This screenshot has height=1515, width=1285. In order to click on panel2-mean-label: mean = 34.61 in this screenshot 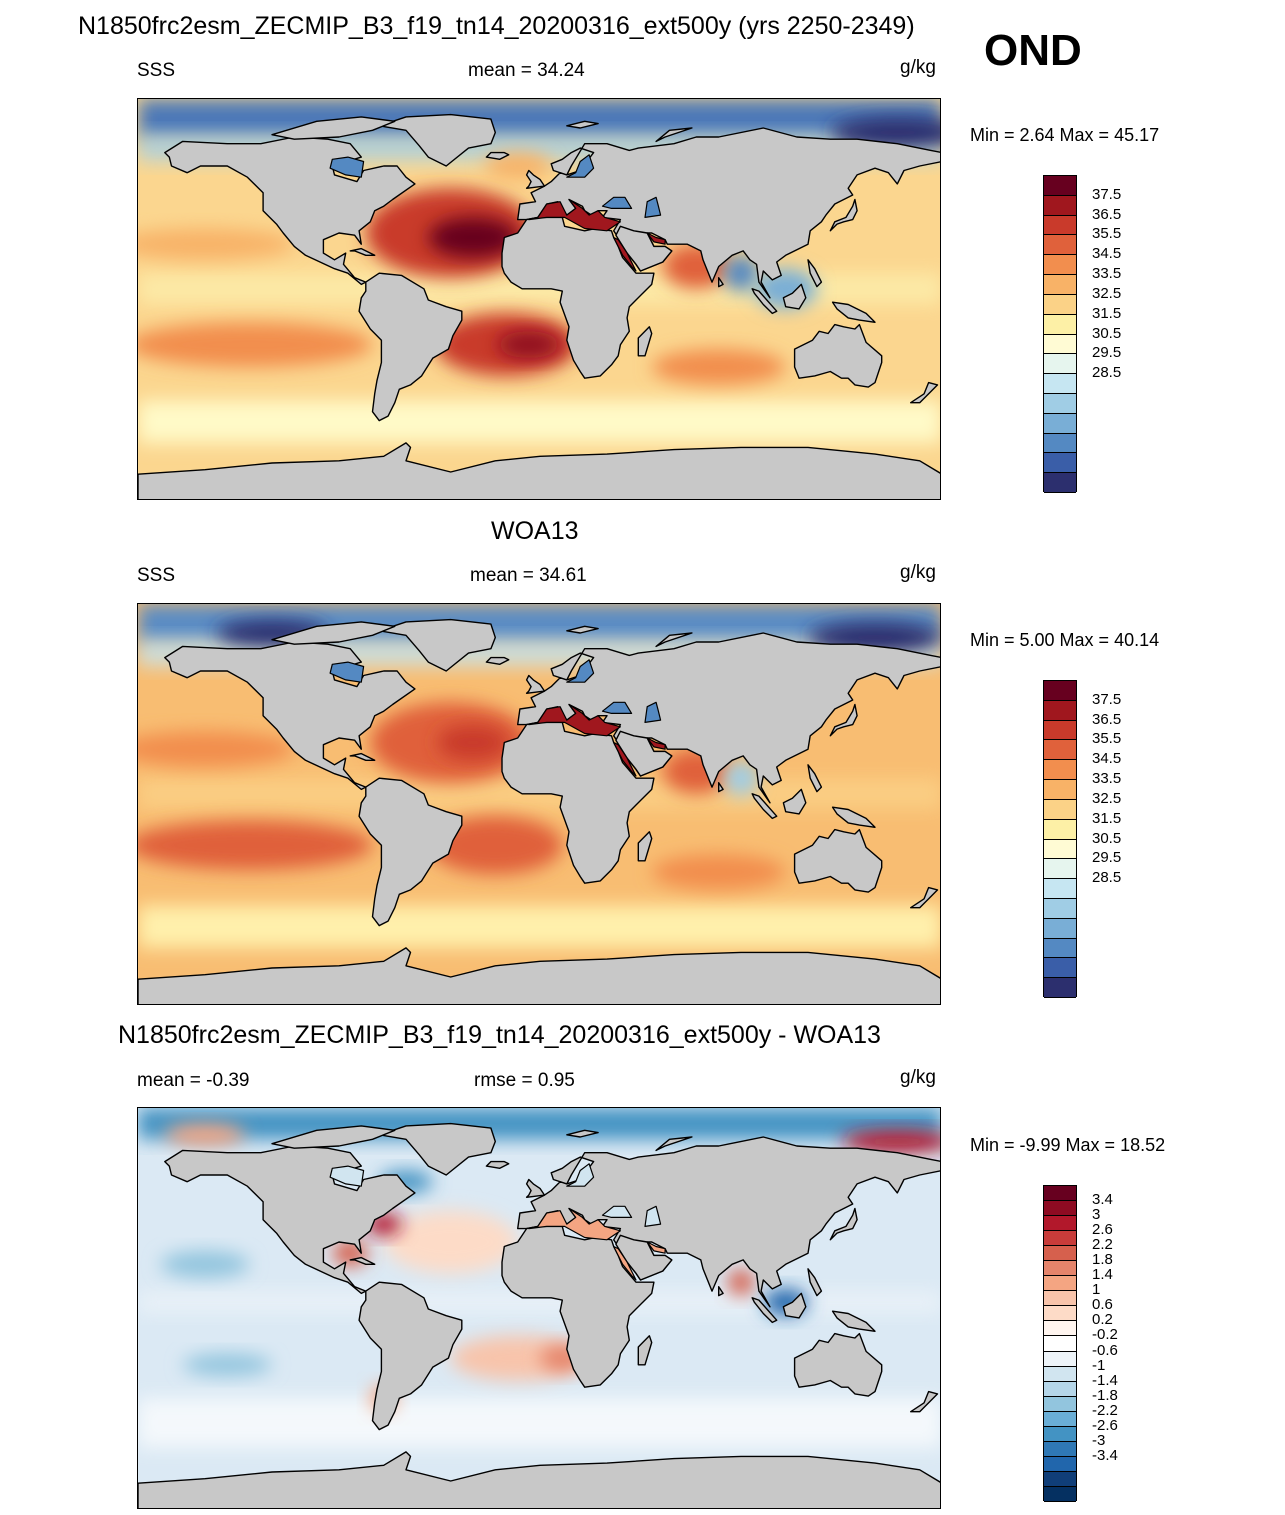, I will do `click(528, 575)`.